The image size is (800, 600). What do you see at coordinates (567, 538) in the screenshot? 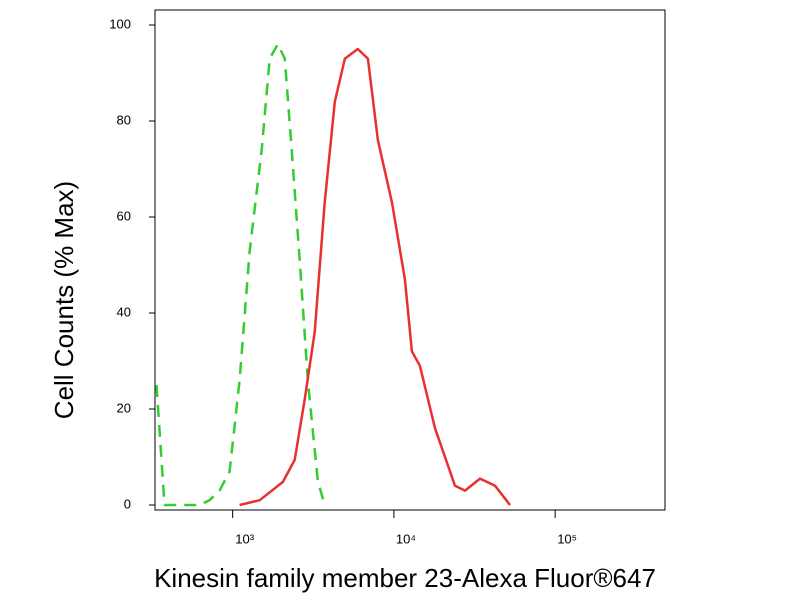
I see `x-tick-label: 10⁵` at bounding box center [567, 538].